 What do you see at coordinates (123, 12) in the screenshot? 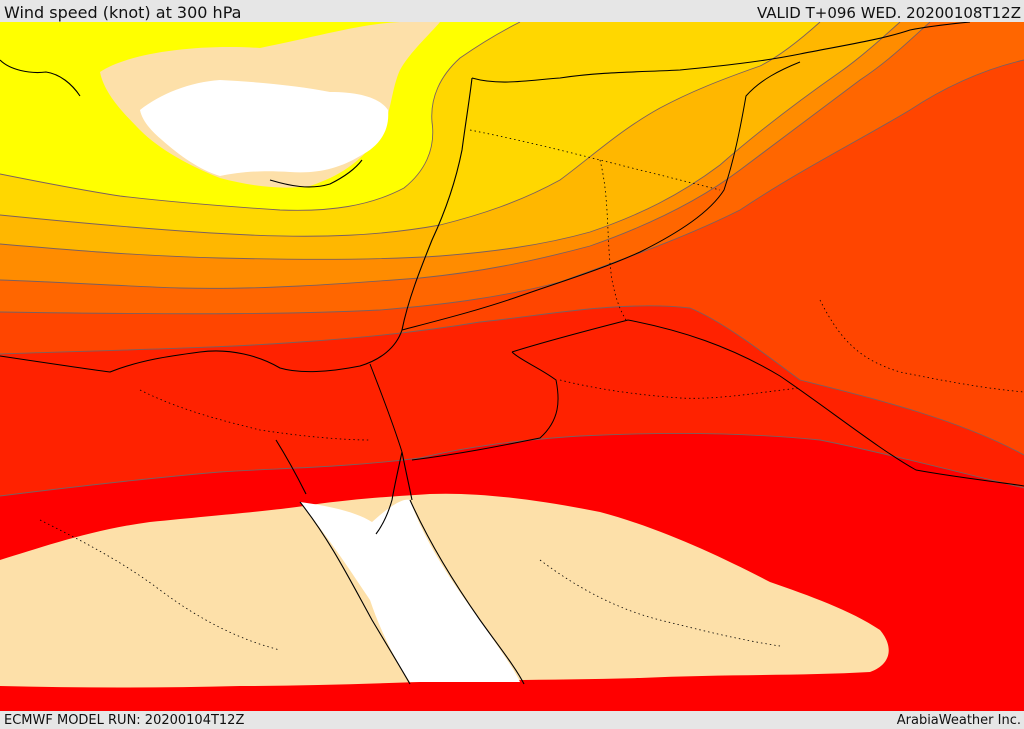
I see `map-title: Wind speed (knot) at 300 hPa` at bounding box center [123, 12].